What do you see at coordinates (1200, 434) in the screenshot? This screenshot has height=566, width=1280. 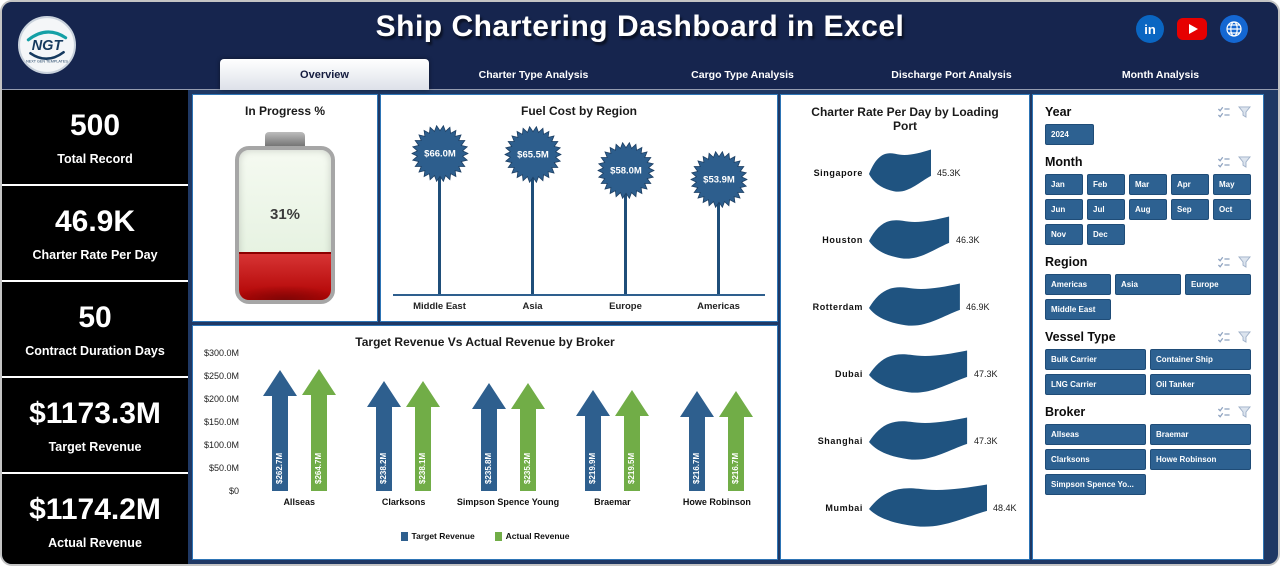 I see `filter-option-braemar: Braemar` at bounding box center [1200, 434].